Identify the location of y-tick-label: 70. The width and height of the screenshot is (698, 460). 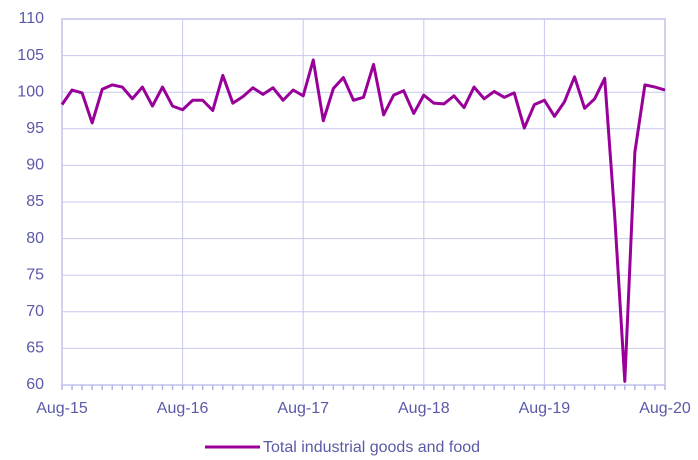
(35, 311).